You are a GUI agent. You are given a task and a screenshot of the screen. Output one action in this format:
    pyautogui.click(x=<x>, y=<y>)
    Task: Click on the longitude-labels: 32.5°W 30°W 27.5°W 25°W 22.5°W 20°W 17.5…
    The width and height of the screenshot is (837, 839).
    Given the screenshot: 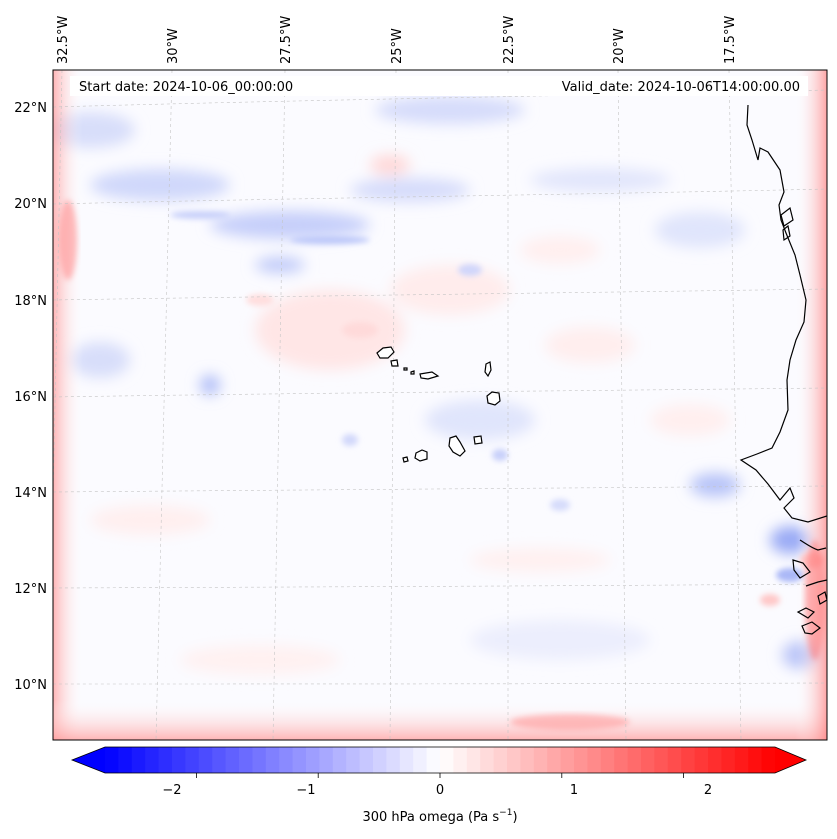 What is the action you would take?
    pyautogui.click(x=397, y=40)
    